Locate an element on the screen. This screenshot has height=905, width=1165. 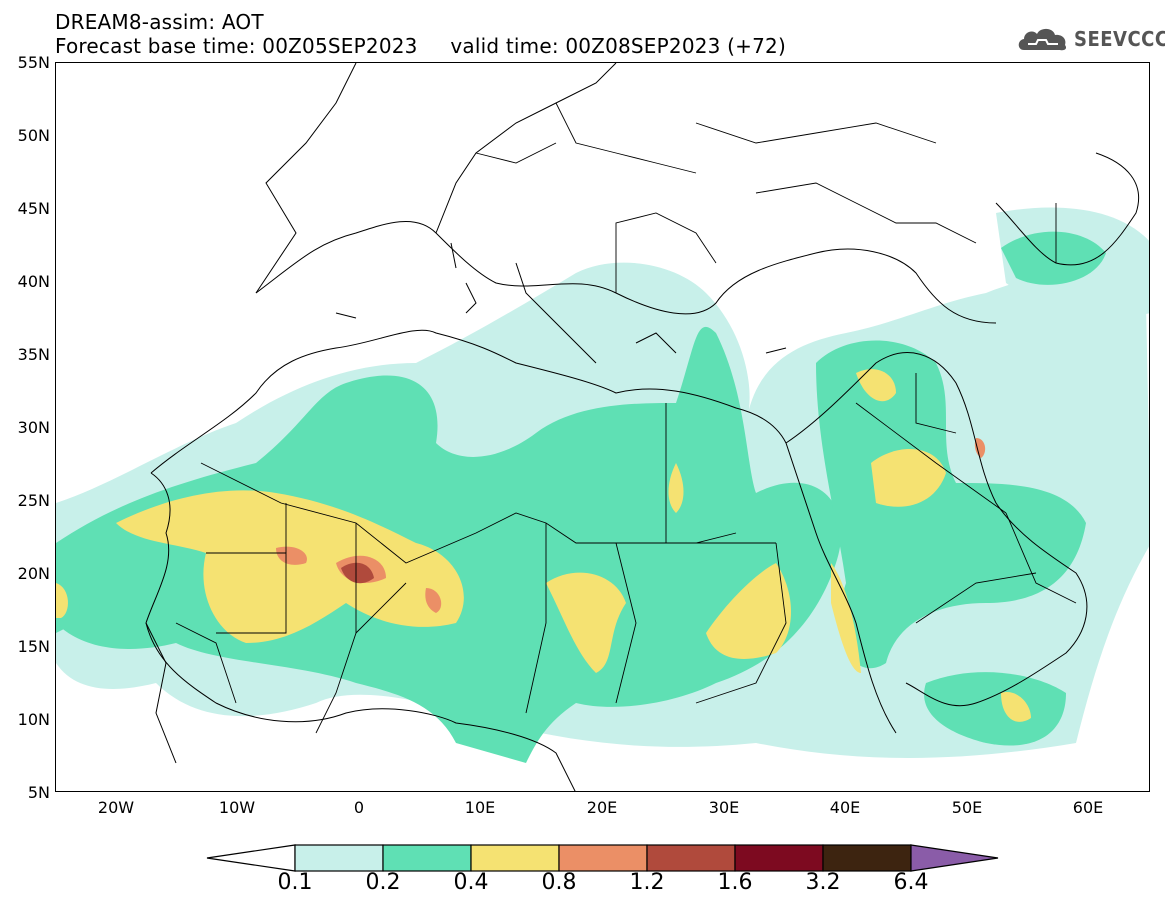
lat-label: 45N is located at coordinates (33, 208).